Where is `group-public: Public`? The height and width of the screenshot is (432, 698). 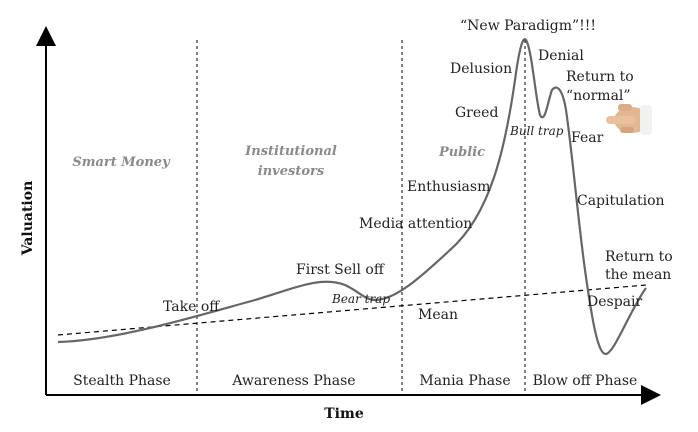
group-public: Public is located at coordinates (461, 152).